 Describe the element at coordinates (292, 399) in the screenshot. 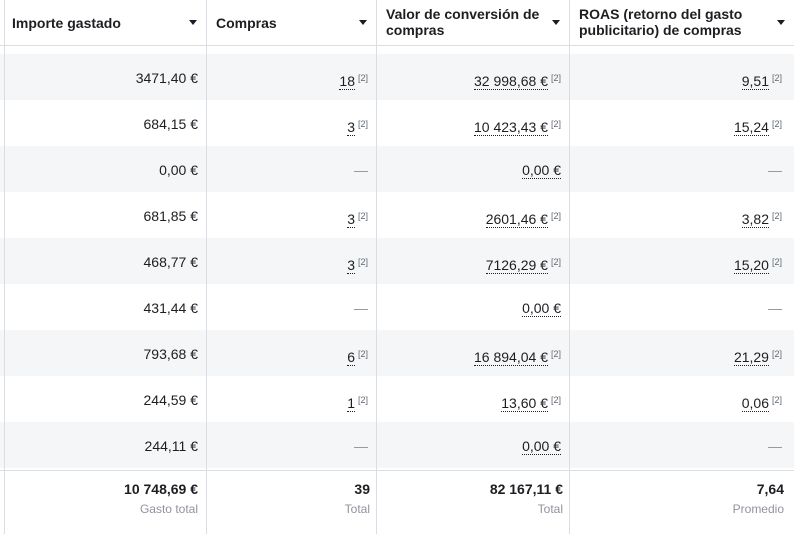

I see `cell-purchases: 1 [2]` at that location.